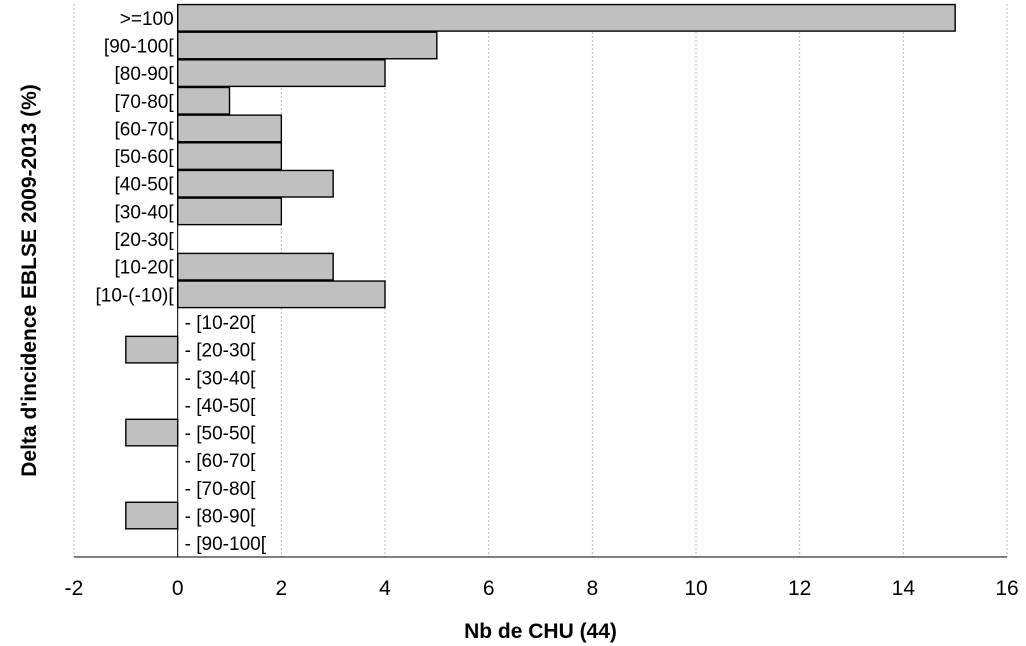  I want to click on x-tick-label: 6, so click(489, 588).